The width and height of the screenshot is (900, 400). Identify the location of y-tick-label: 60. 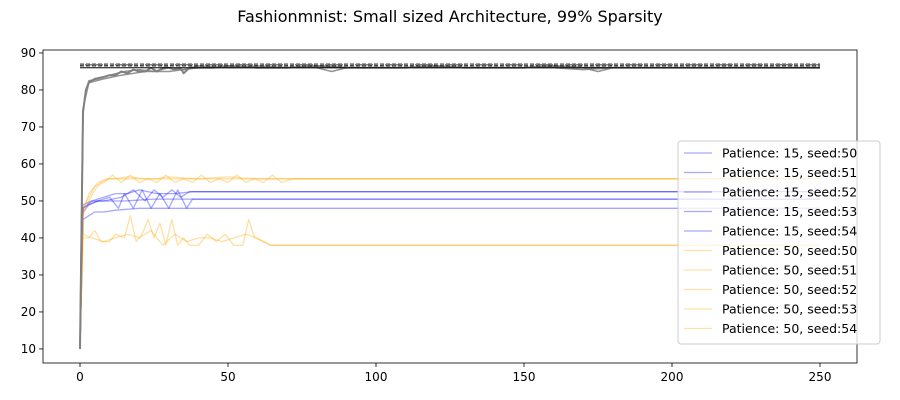
(28, 164).